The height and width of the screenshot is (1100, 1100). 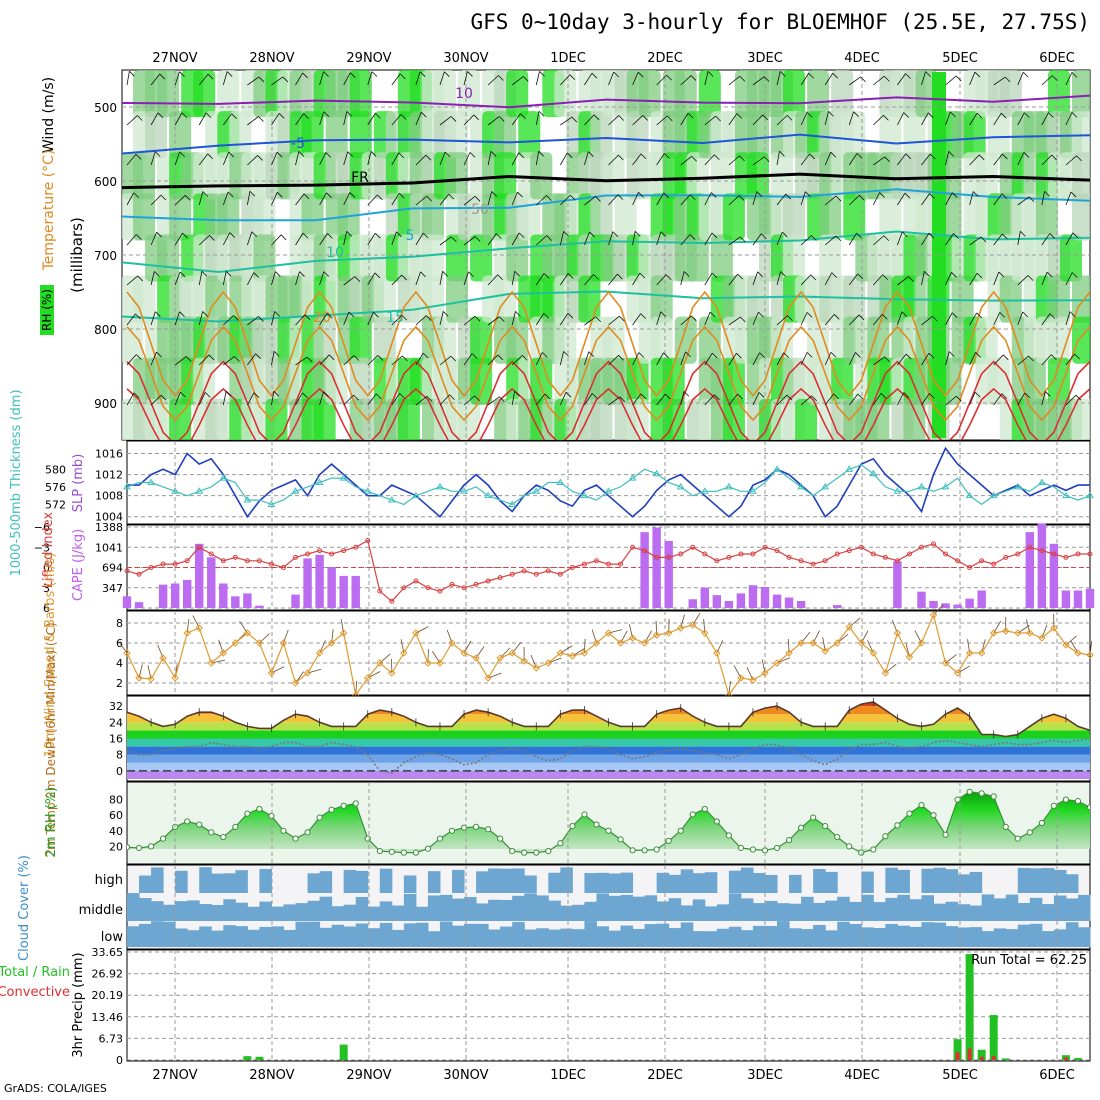 What do you see at coordinates (108, 974) in the screenshot?
I see `precip-tick: 26.92` at bounding box center [108, 974].